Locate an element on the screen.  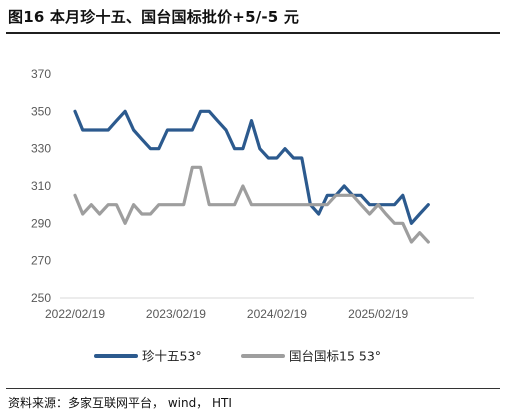
x-tick-label: 2024/02/19 is located at coordinates (277, 314).